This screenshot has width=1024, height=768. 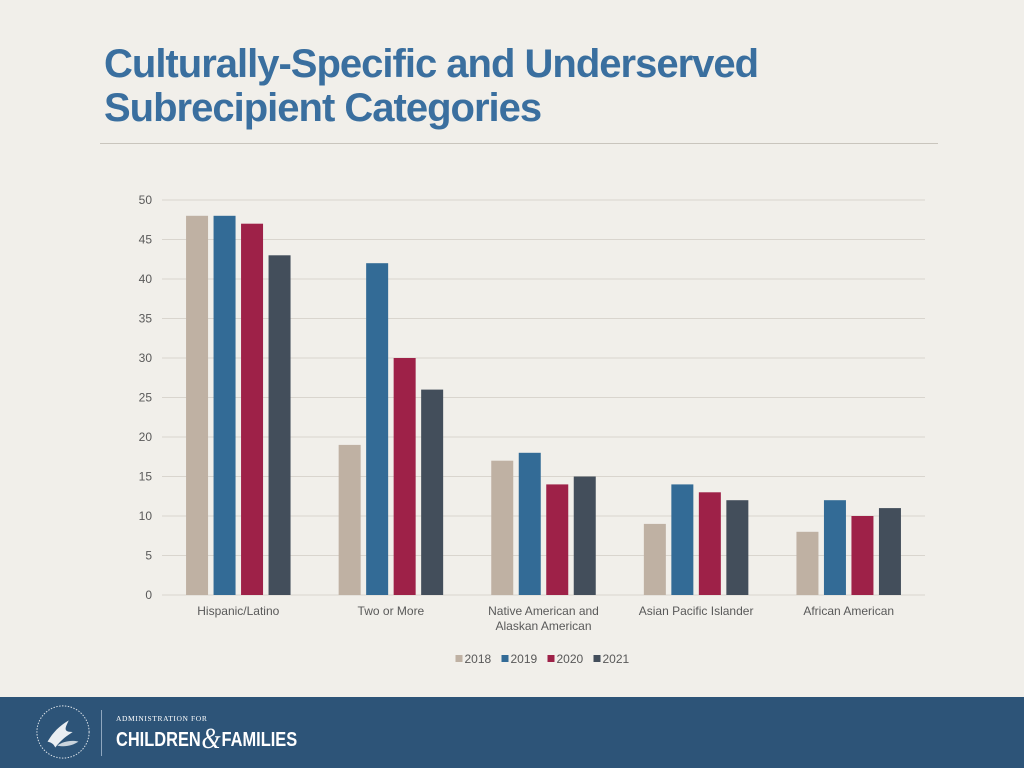 What do you see at coordinates (146, 477) in the screenshot?
I see `y-tick-label: 15` at bounding box center [146, 477].